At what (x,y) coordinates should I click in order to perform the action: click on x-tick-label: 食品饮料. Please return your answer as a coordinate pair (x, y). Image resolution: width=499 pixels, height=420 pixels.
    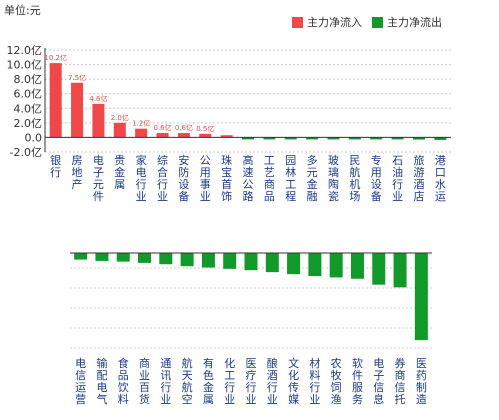
    Looking at the image, I should click on (123, 381).